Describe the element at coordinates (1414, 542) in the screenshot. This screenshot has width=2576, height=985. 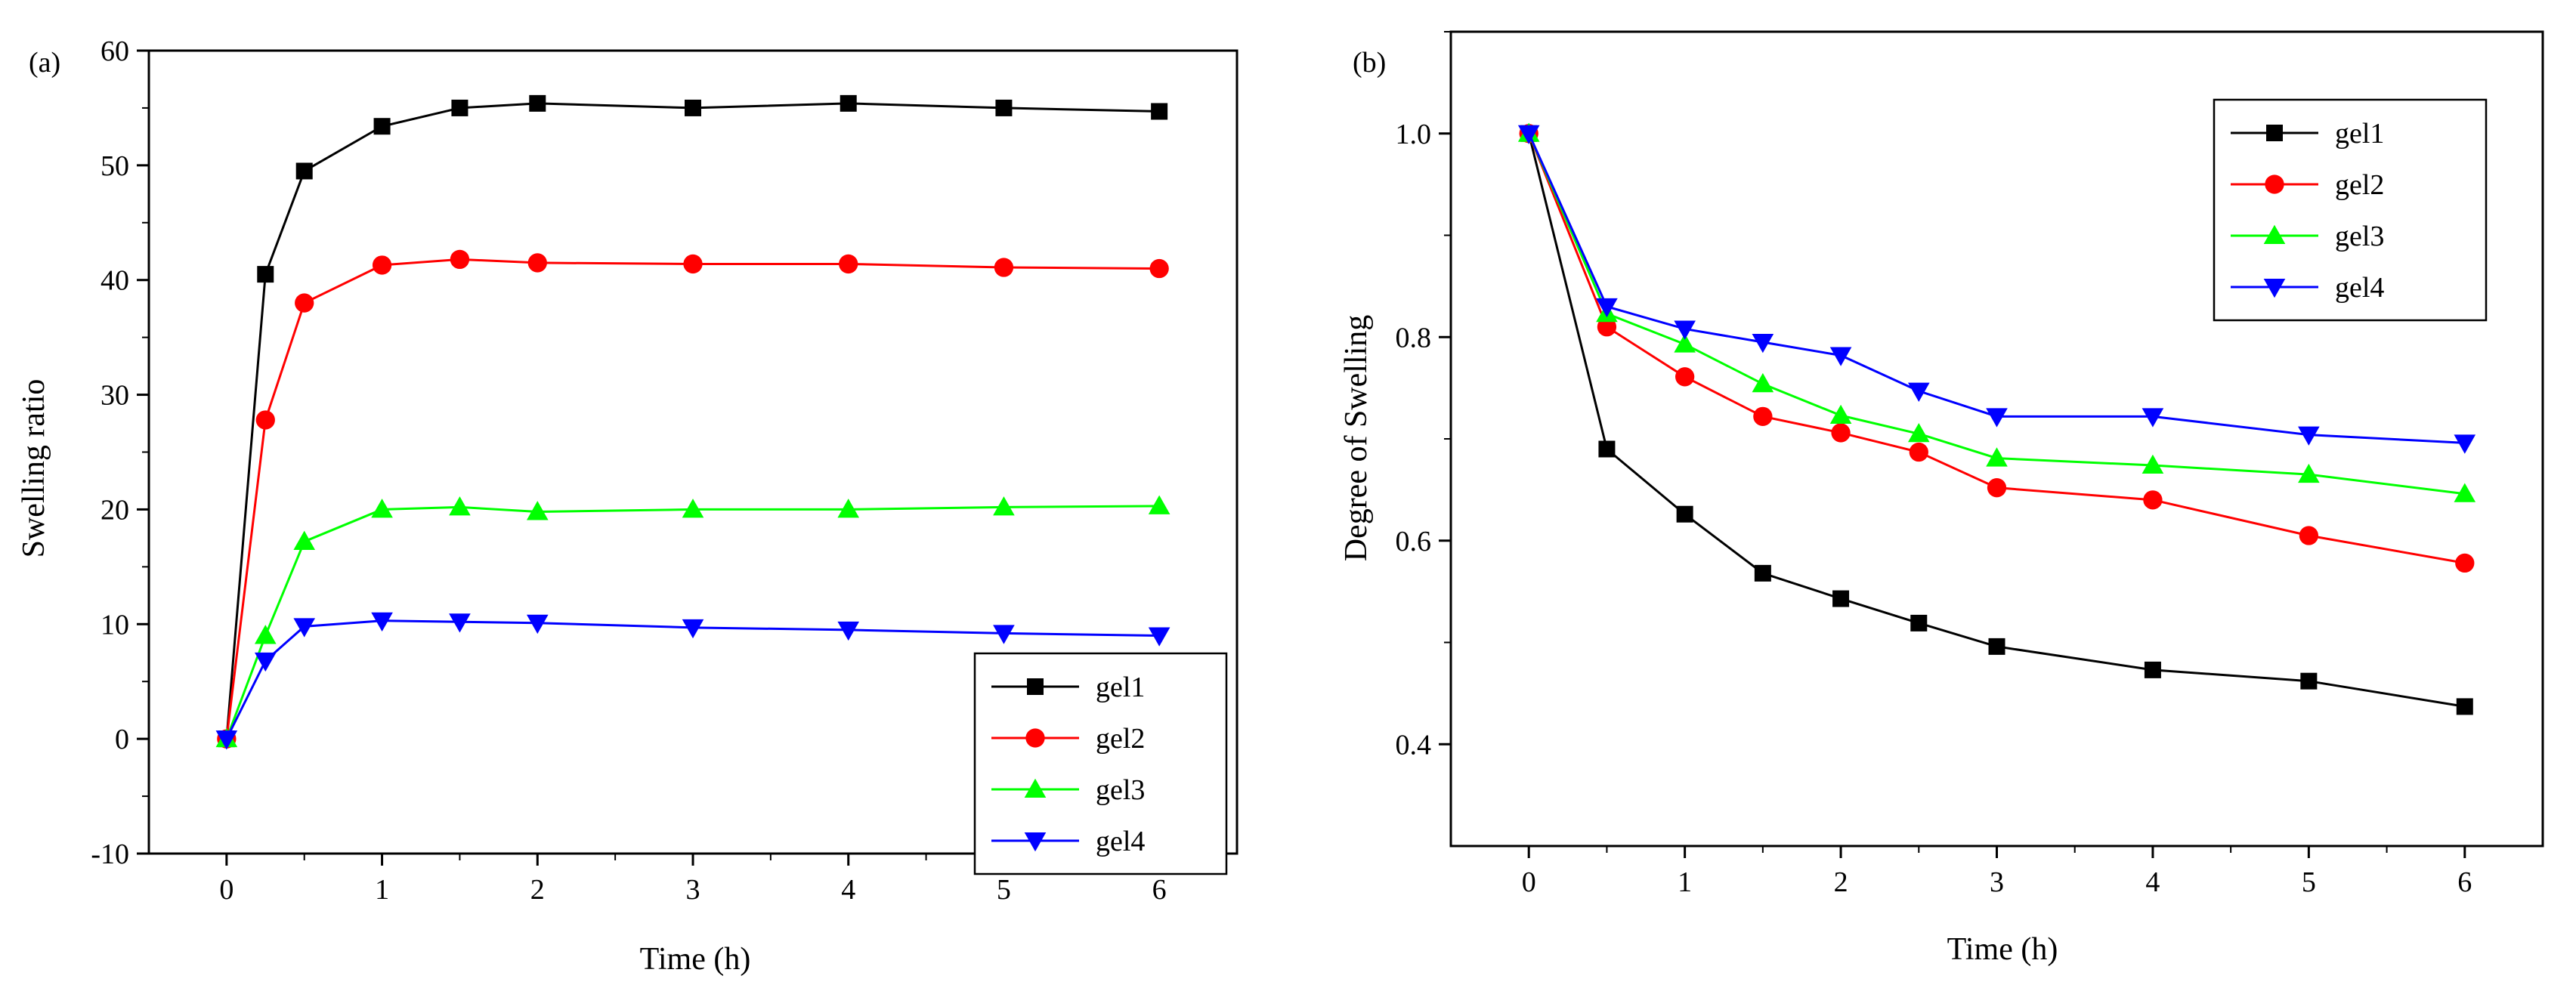
I see `y-tick-label: 0.6` at that location.